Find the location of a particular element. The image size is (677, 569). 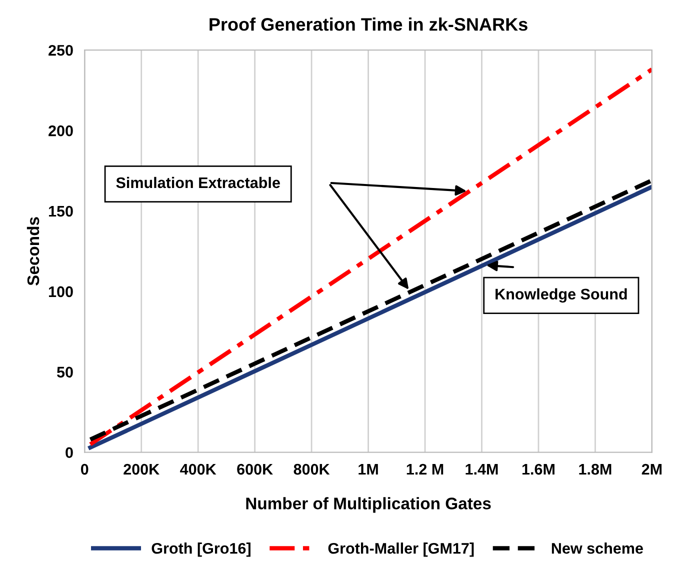

x-tick-label: 2M is located at coordinates (652, 469).